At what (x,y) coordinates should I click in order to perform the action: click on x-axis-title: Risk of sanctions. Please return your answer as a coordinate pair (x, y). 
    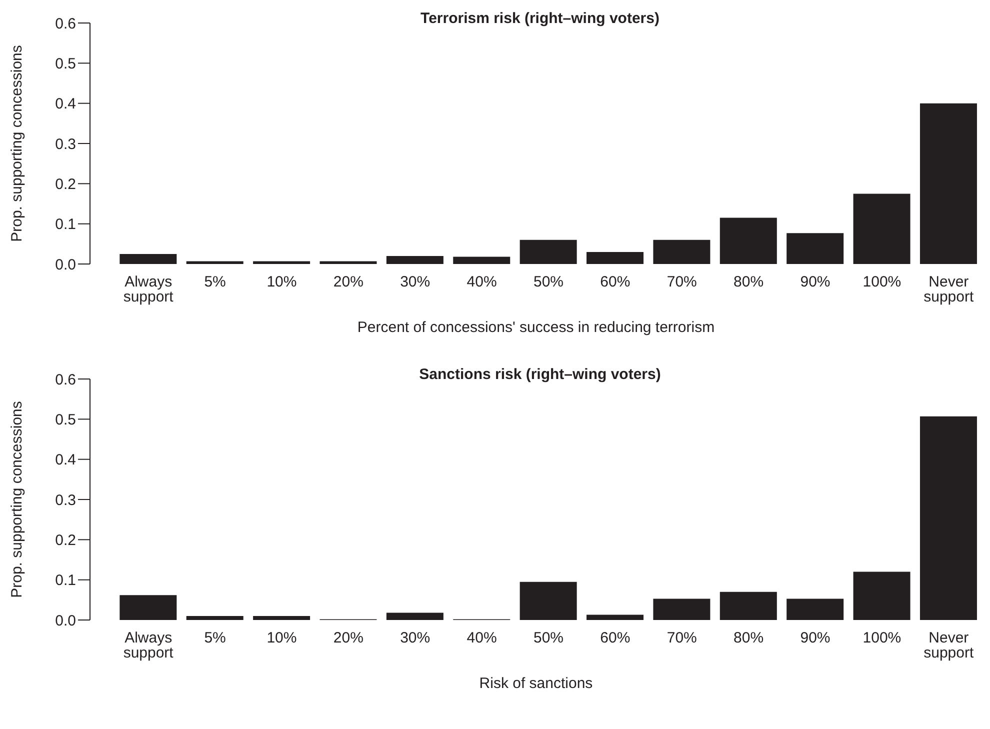
    Looking at the image, I should click on (536, 683).